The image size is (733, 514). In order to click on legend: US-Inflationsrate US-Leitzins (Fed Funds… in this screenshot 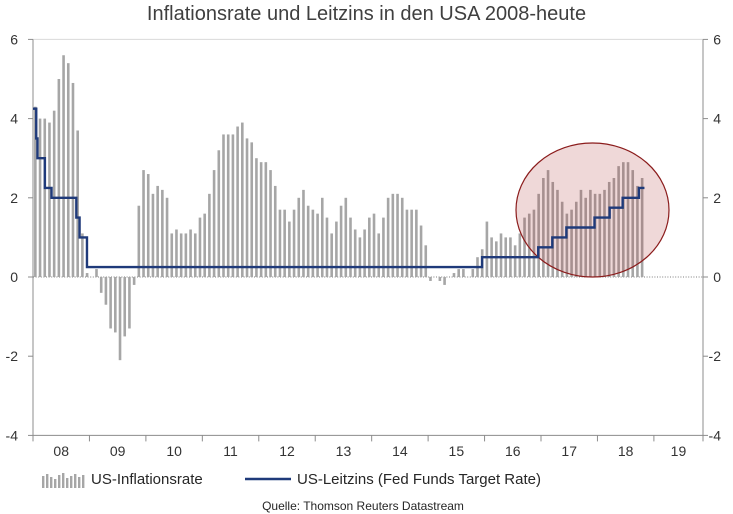, I will do `click(291, 479)`.